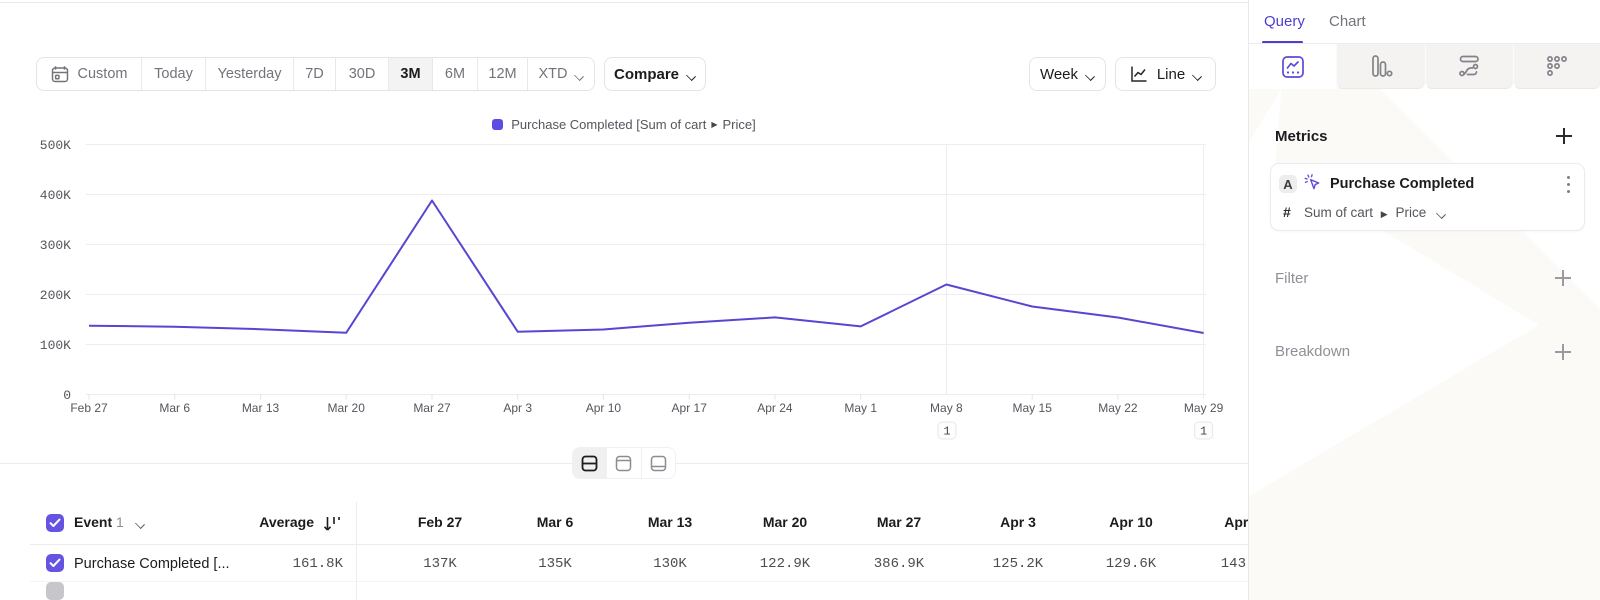 The height and width of the screenshot is (600, 1600). I want to click on svg-text: Feb 27, so click(89, 408).